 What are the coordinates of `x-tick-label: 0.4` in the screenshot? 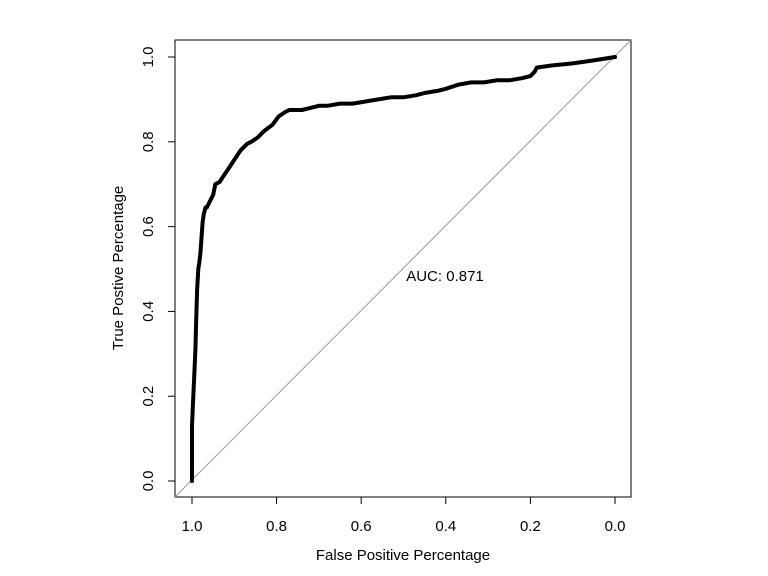 It's located at (445, 526).